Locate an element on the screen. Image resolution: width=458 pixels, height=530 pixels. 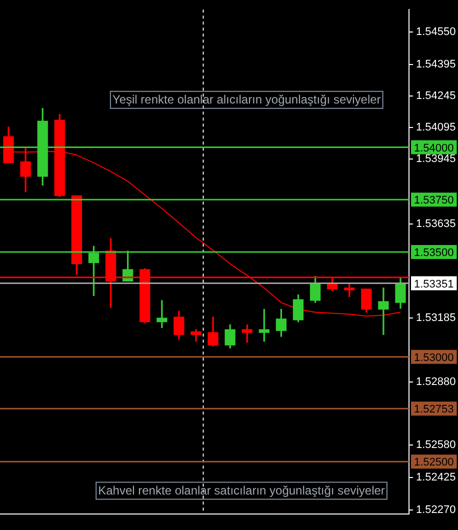
ref-line-label: 1.53000 is located at coordinates (434, 358).